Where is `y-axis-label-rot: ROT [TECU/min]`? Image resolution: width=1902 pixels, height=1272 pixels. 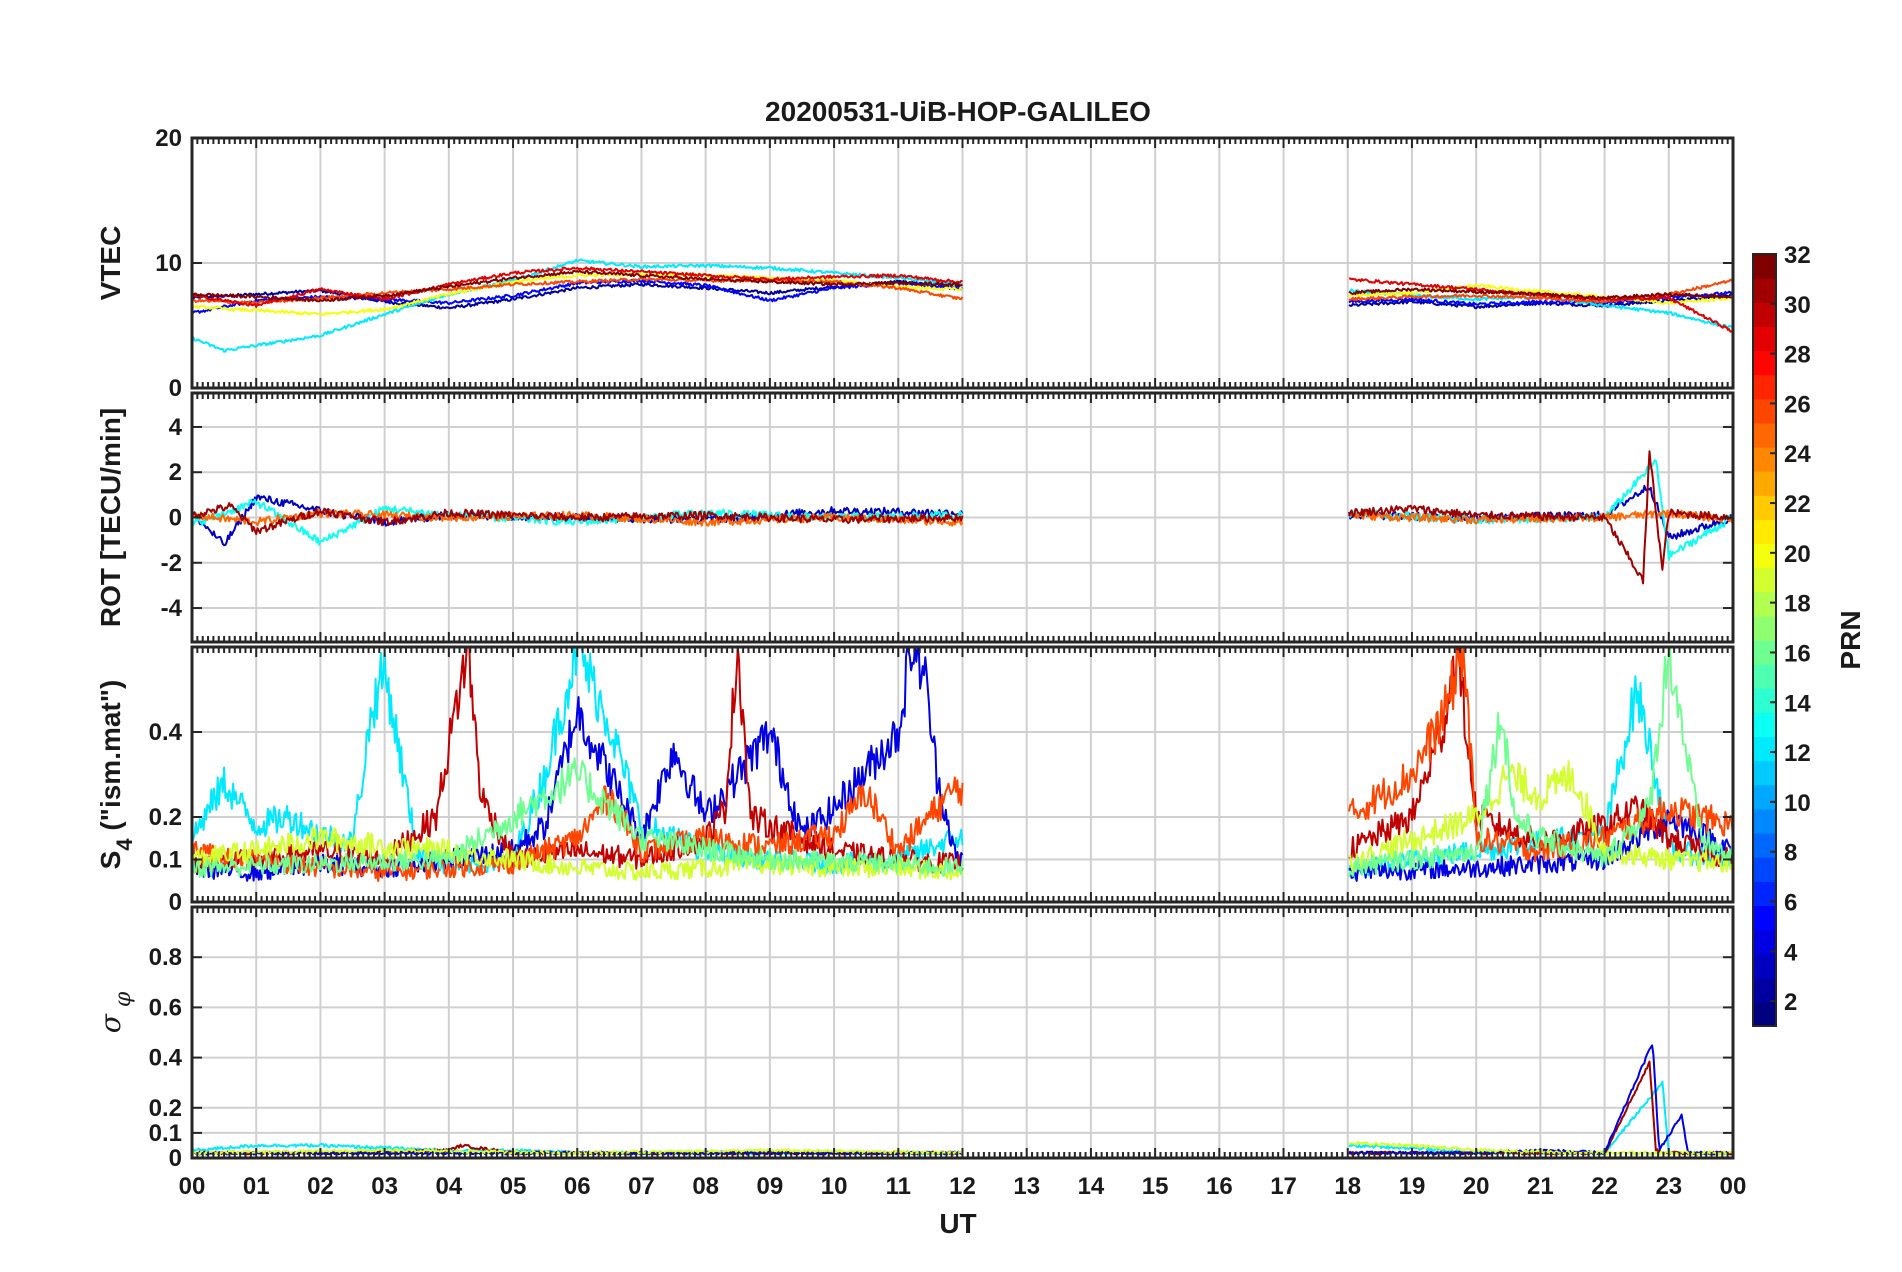
y-axis-label-rot: ROT [TECU/min] is located at coordinates (110, 517).